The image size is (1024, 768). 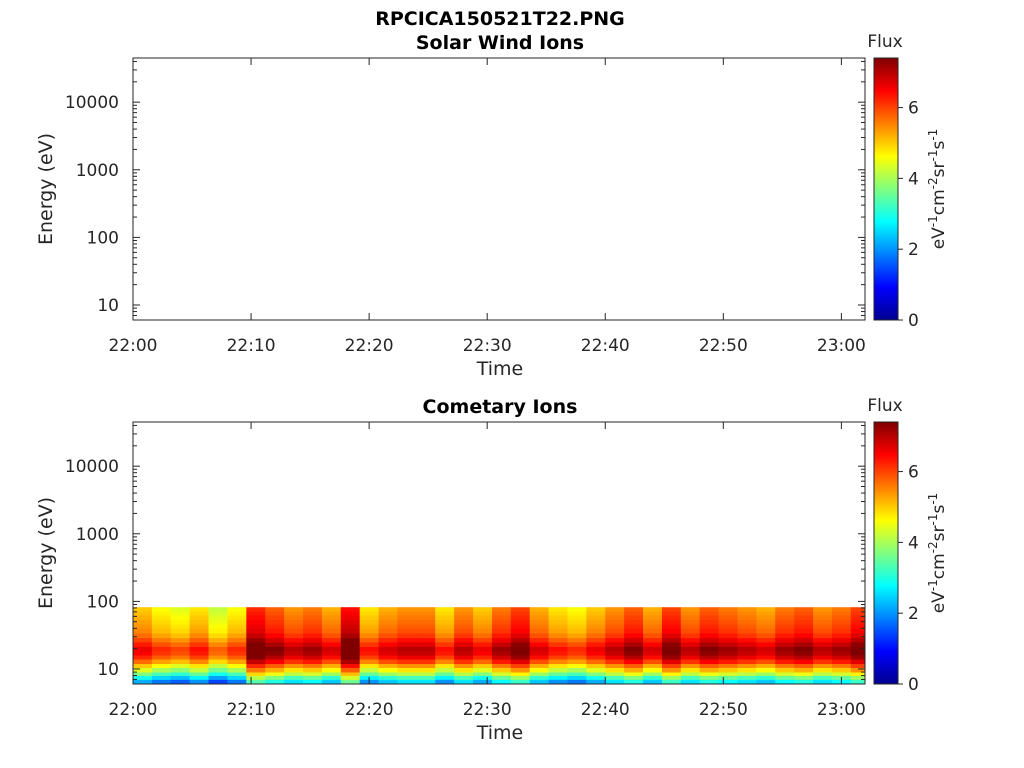 What do you see at coordinates (886, 553) in the screenshot?
I see `colorbar-gradient` at bounding box center [886, 553].